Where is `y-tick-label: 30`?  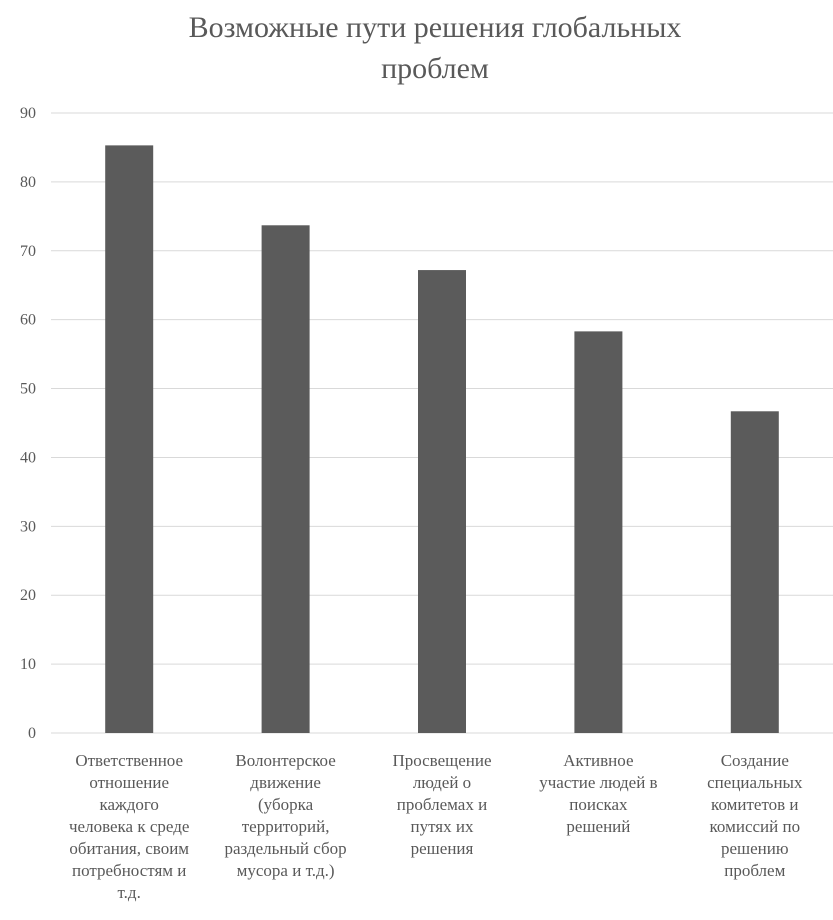
y-tick-label: 30 is located at coordinates (28, 526).